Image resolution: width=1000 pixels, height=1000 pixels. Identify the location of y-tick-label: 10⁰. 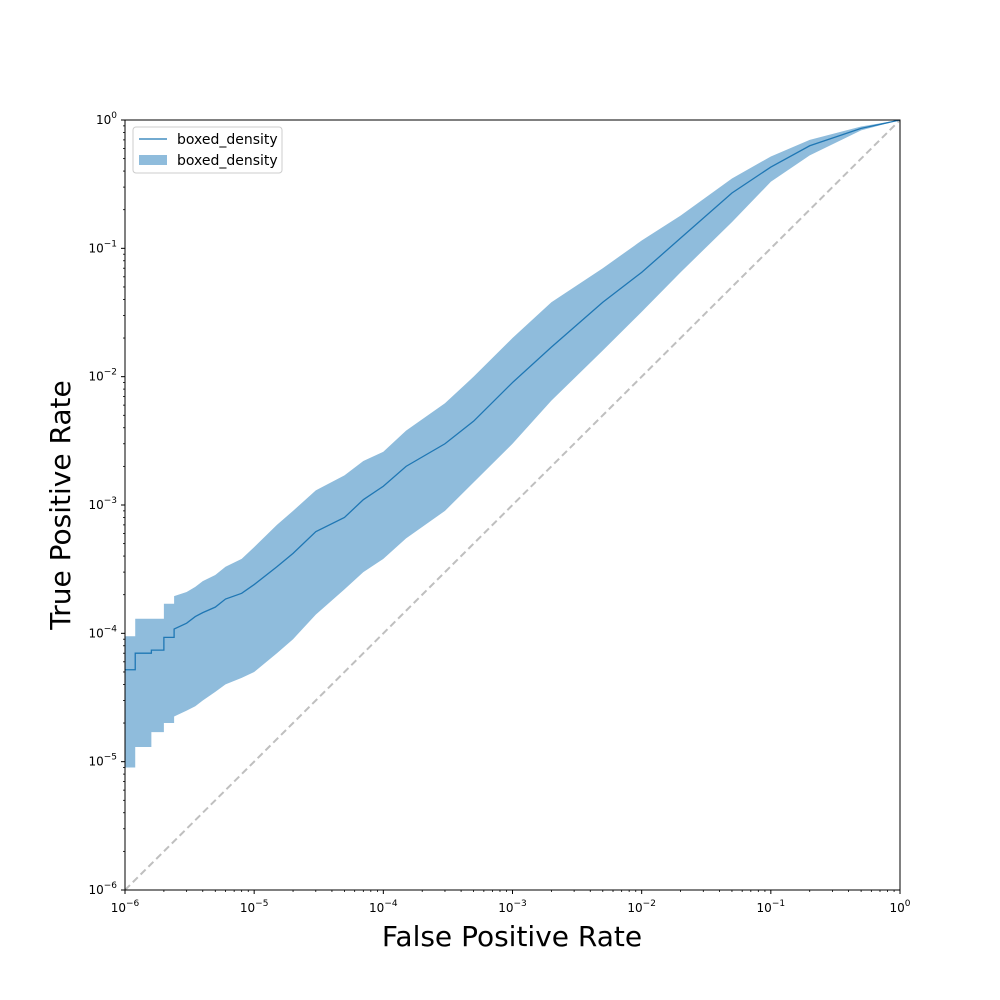
(106, 119).